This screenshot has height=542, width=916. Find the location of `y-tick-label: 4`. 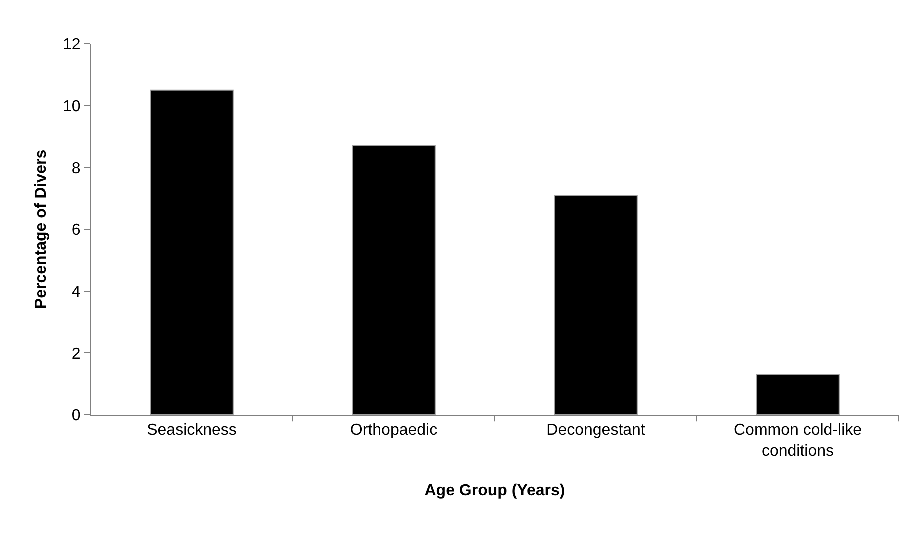

y-tick-label: 4 is located at coordinates (76, 292).